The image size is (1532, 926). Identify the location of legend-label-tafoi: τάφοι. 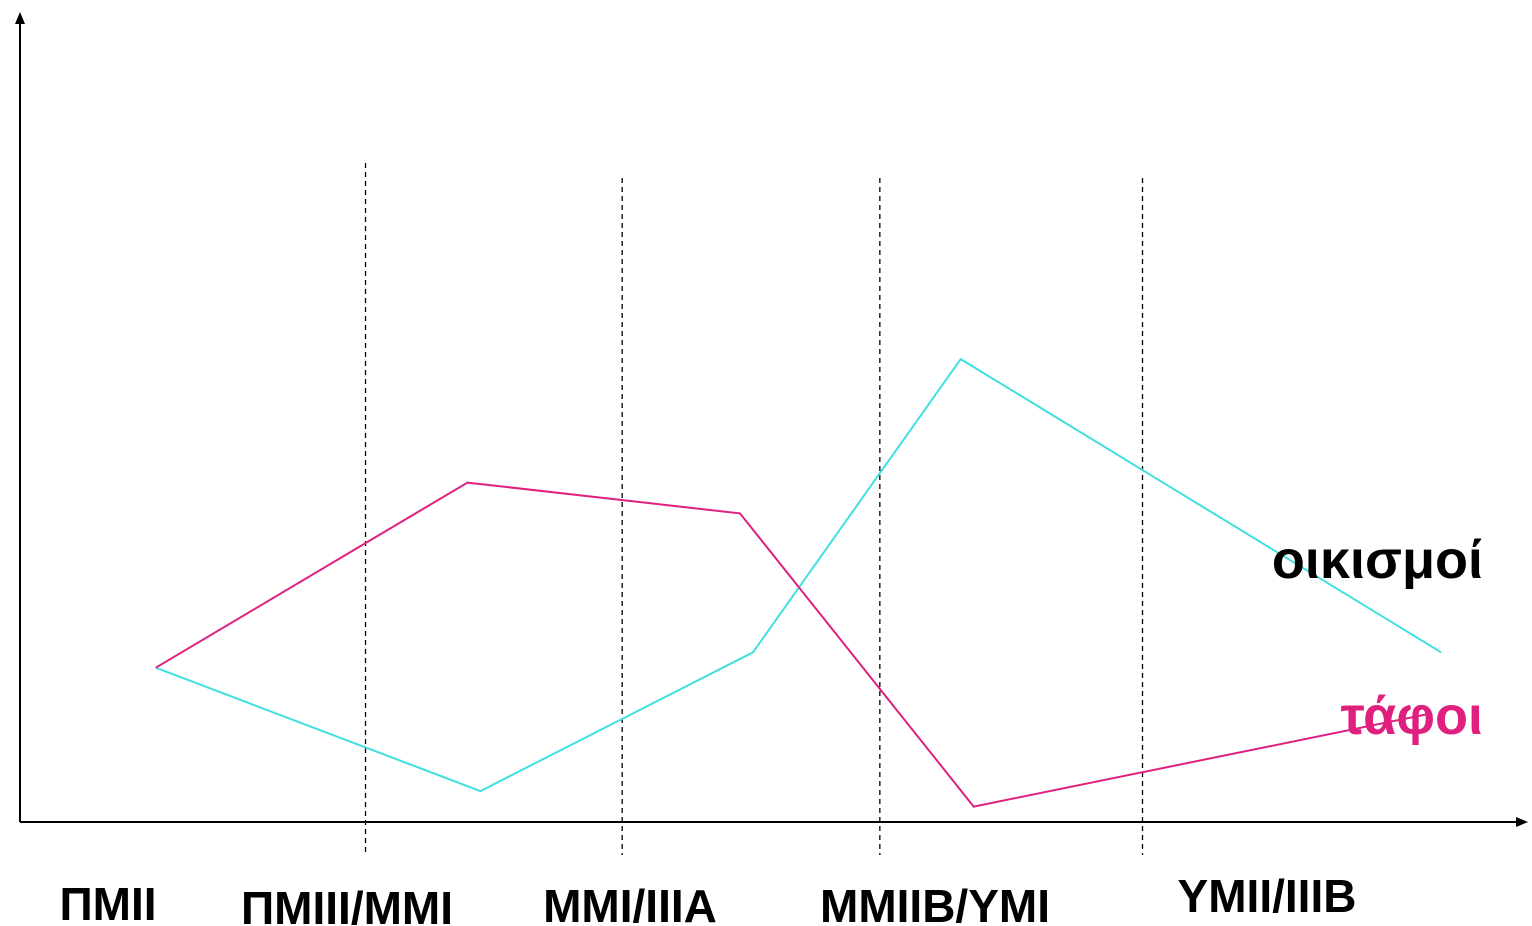
(1412, 716).